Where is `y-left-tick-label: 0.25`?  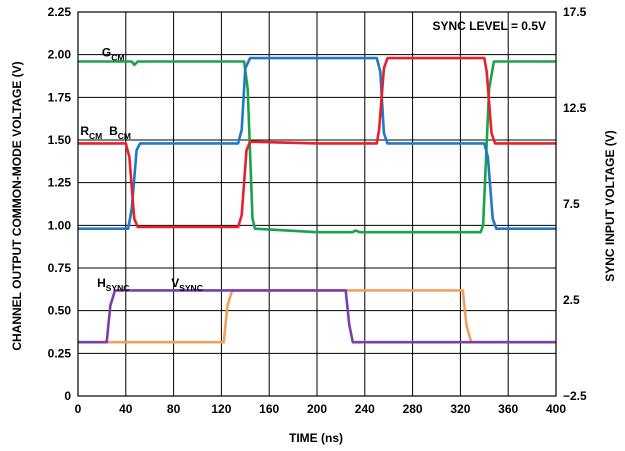 y-left-tick-label: 0.25 is located at coordinates (60, 353).